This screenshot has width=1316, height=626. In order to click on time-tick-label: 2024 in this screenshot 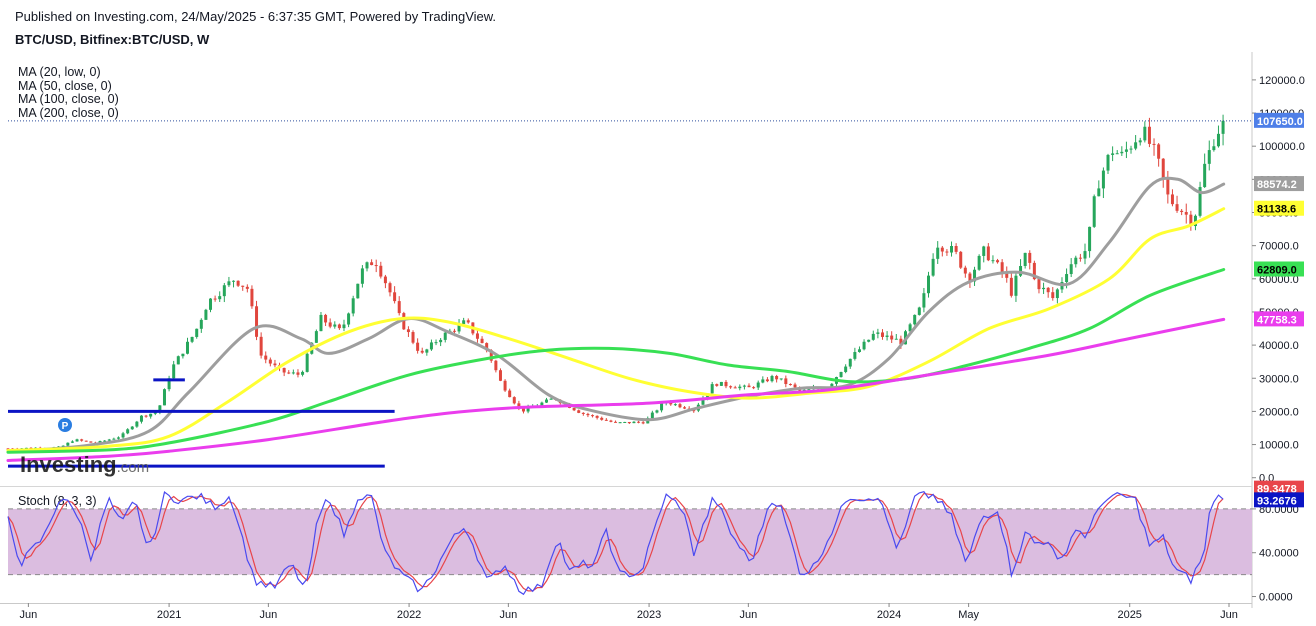, I will do `click(889, 615)`.